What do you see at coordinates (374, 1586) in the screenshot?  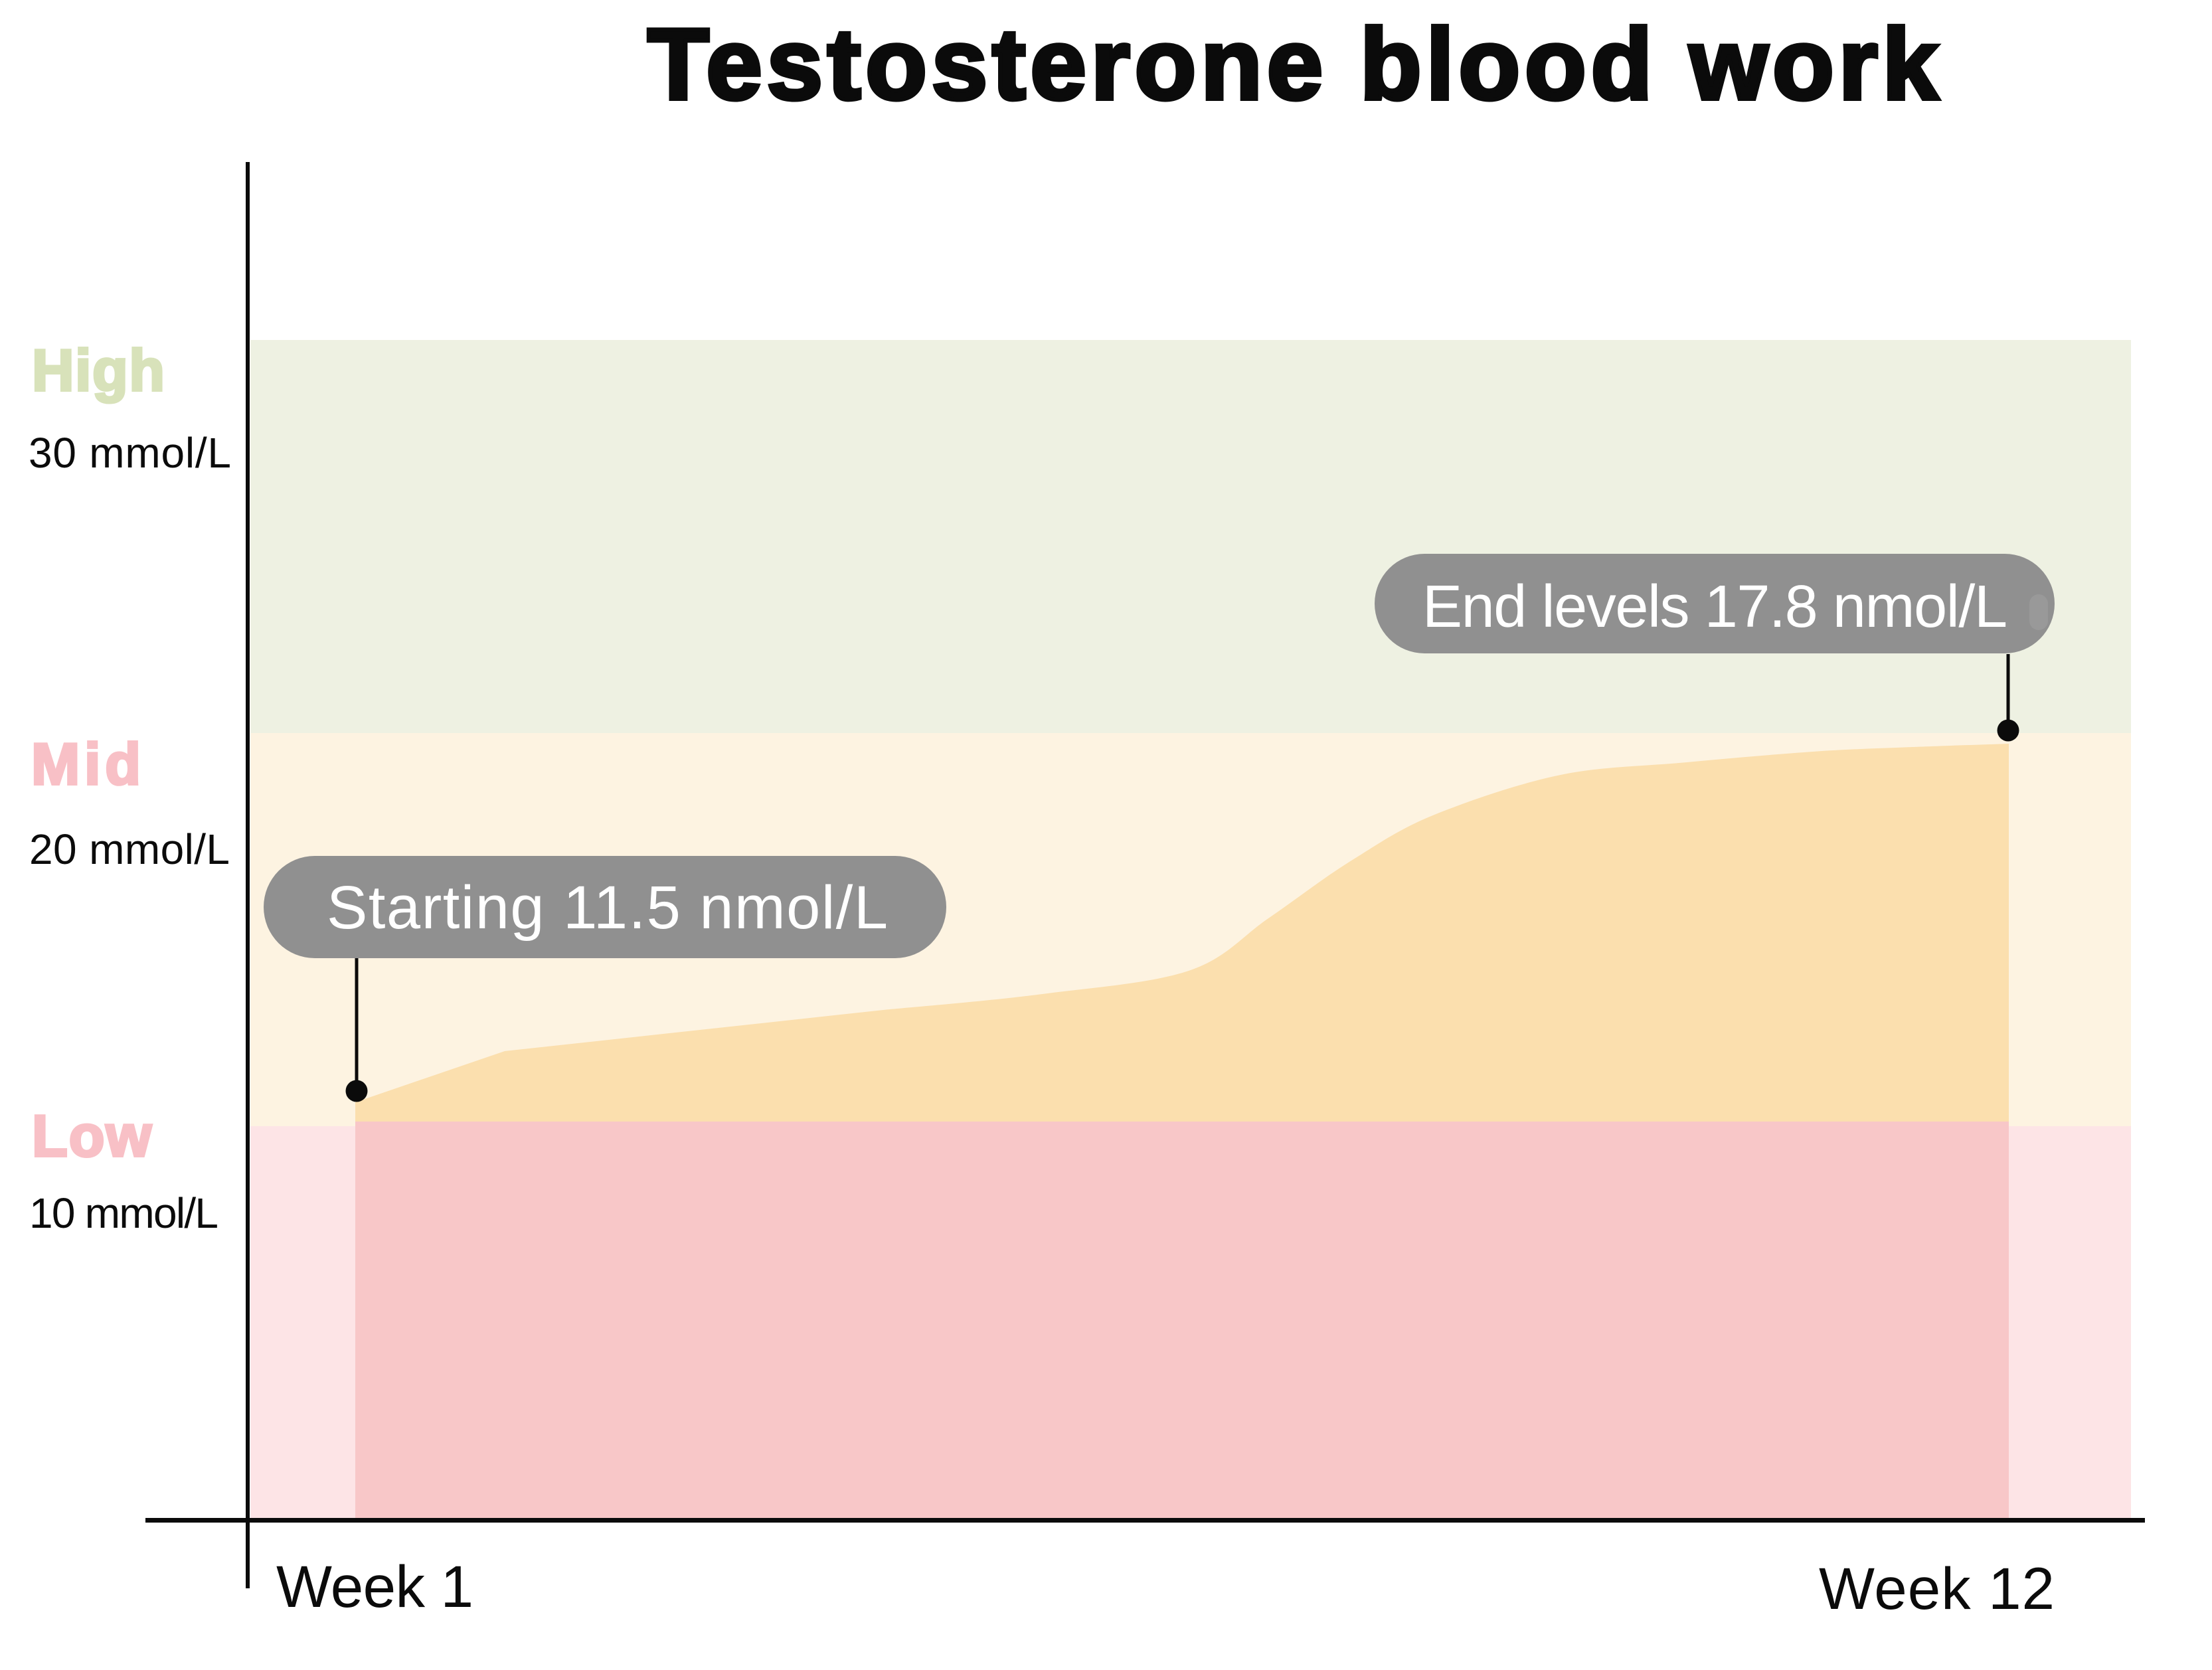 I see `svg-text: Week 1` at bounding box center [374, 1586].